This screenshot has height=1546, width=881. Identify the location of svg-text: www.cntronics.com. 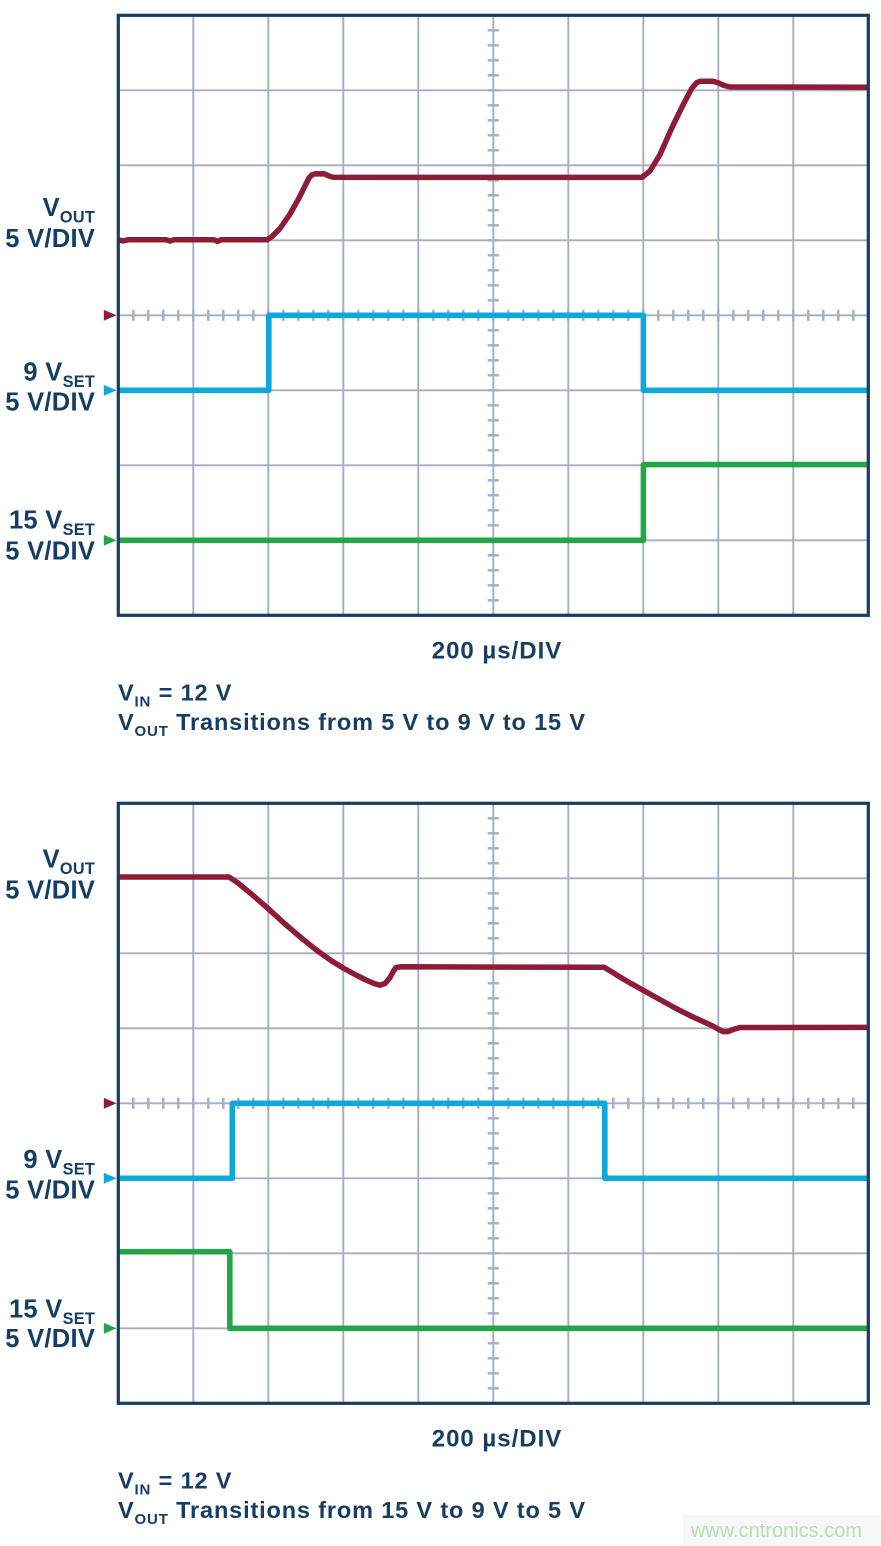
(776, 1531).